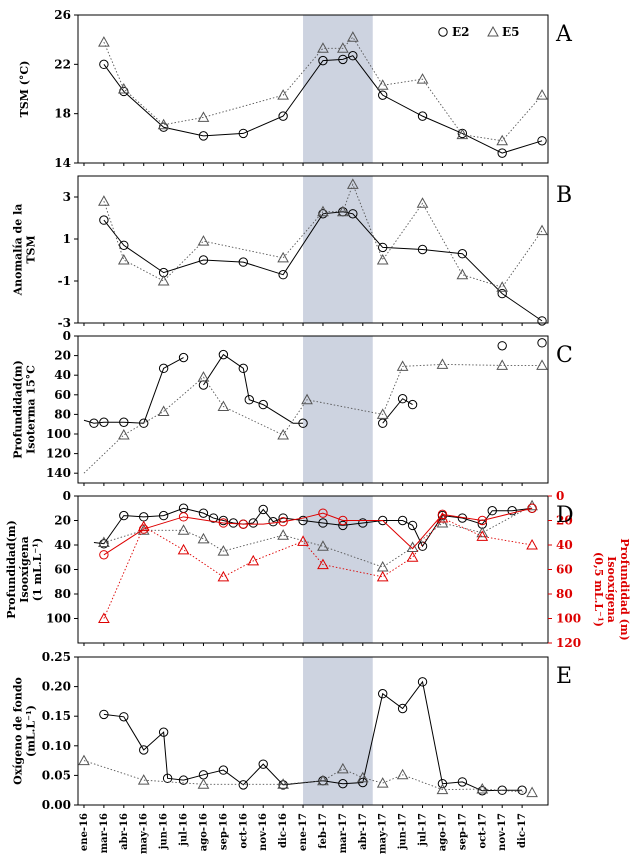  Describe the element at coordinates (338, 569) in the screenshot. I see `shaded-period-D` at that location.